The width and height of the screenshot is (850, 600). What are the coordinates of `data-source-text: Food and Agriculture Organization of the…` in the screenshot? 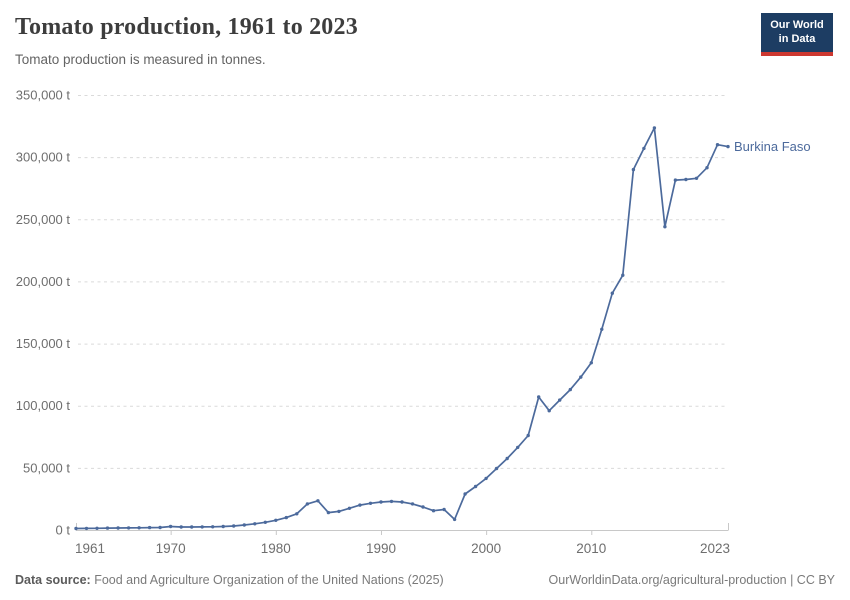 It's located at (267, 580).